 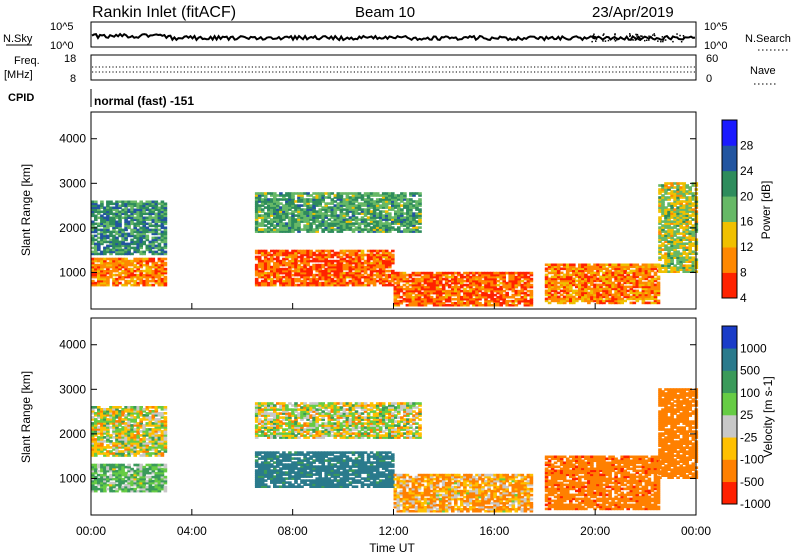 I want to click on power-colorbar-segment, so click(x=729, y=260).